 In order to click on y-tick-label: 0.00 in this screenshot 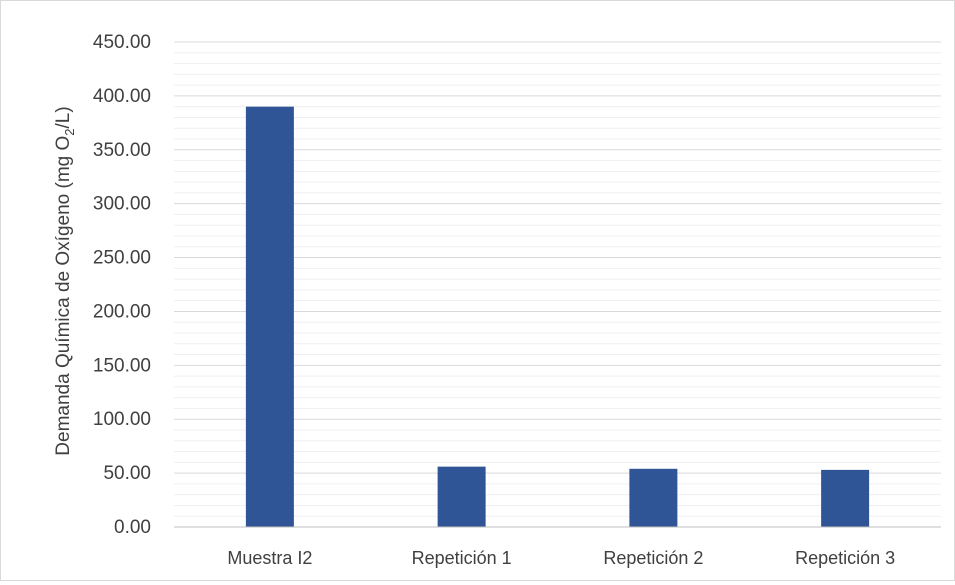, I will do `click(132, 527)`.